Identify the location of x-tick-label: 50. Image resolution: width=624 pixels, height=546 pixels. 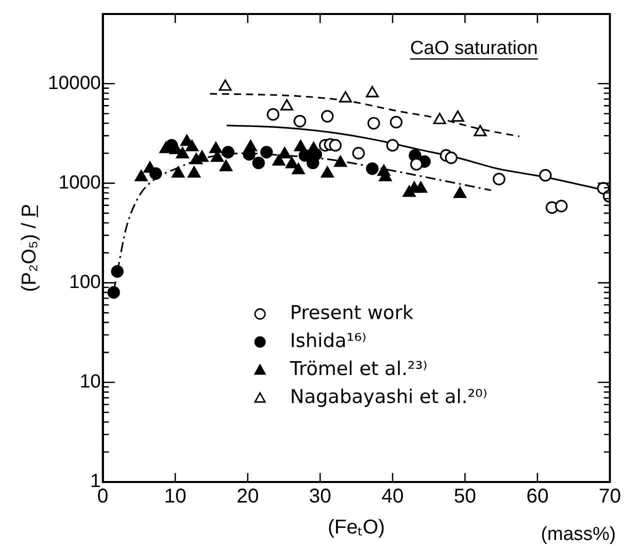
(465, 497).